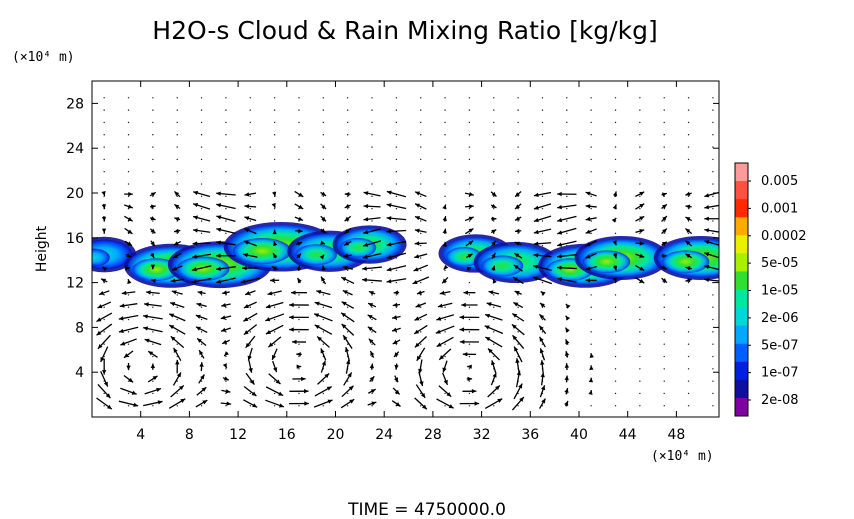  Describe the element at coordinates (404, 30) in the screenshot. I see `chart-title: H2O-s Cloud & Rain Mixing Ratio [kg/kg]` at that location.